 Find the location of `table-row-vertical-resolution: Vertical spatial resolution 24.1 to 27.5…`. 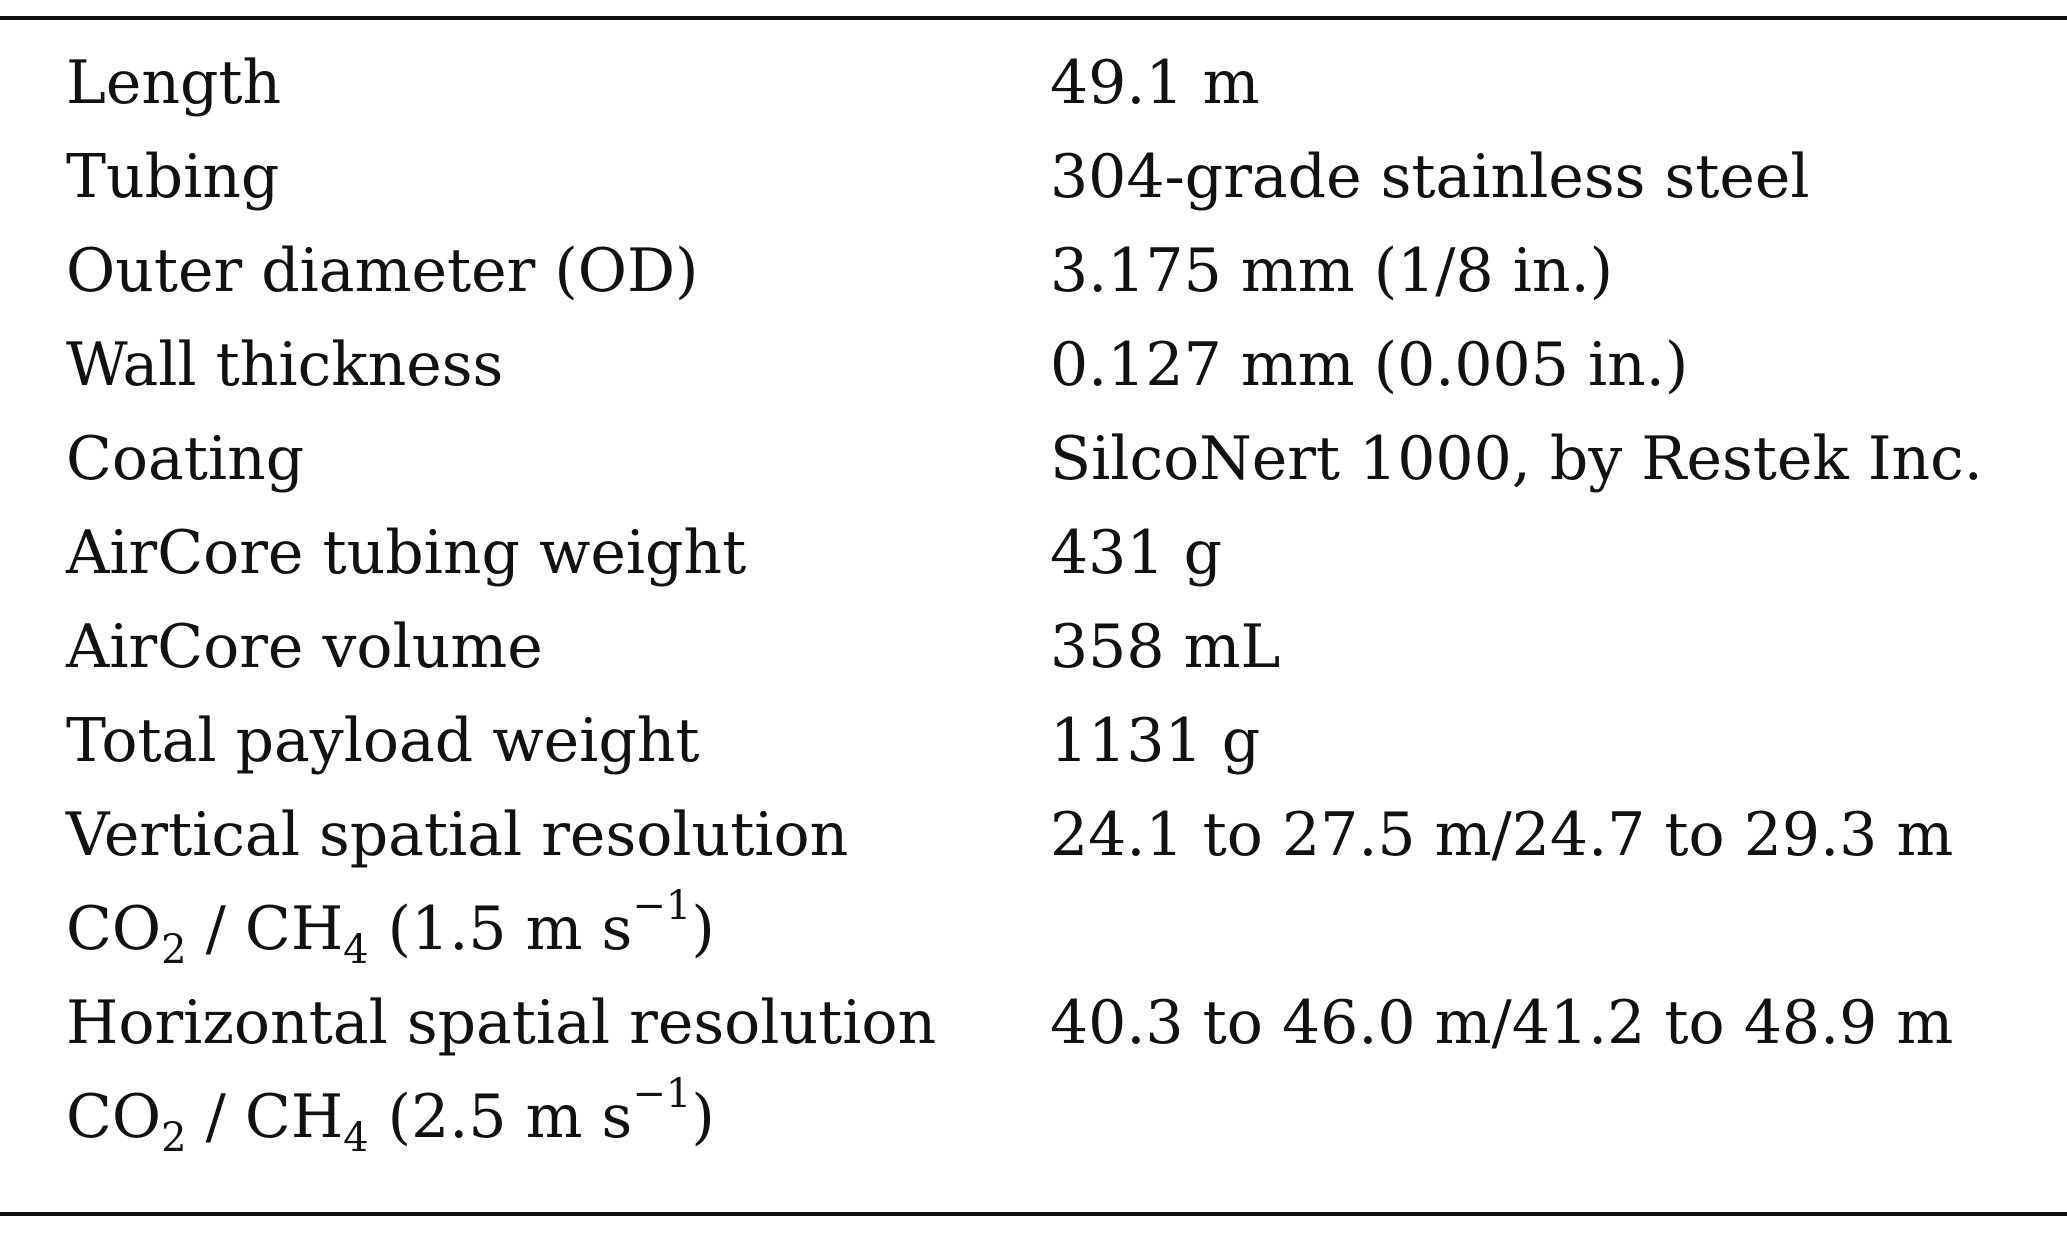

table-row-vertical-resolution: Vertical spatial resolution 24.1 to 27.5… is located at coordinates (1033, 835).